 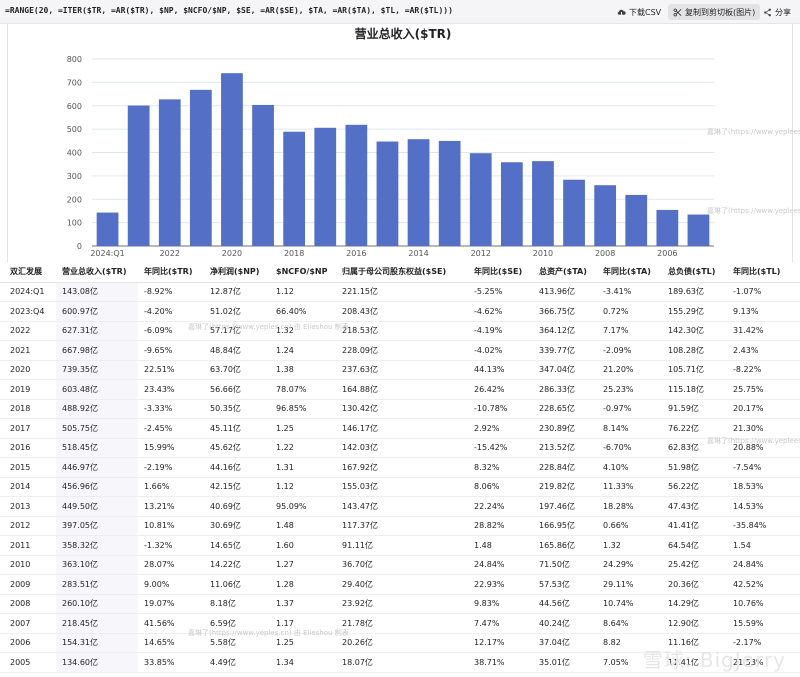 I want to click on copy-image-button: 复制到剪切板(图片), so click(x=714, y=12).